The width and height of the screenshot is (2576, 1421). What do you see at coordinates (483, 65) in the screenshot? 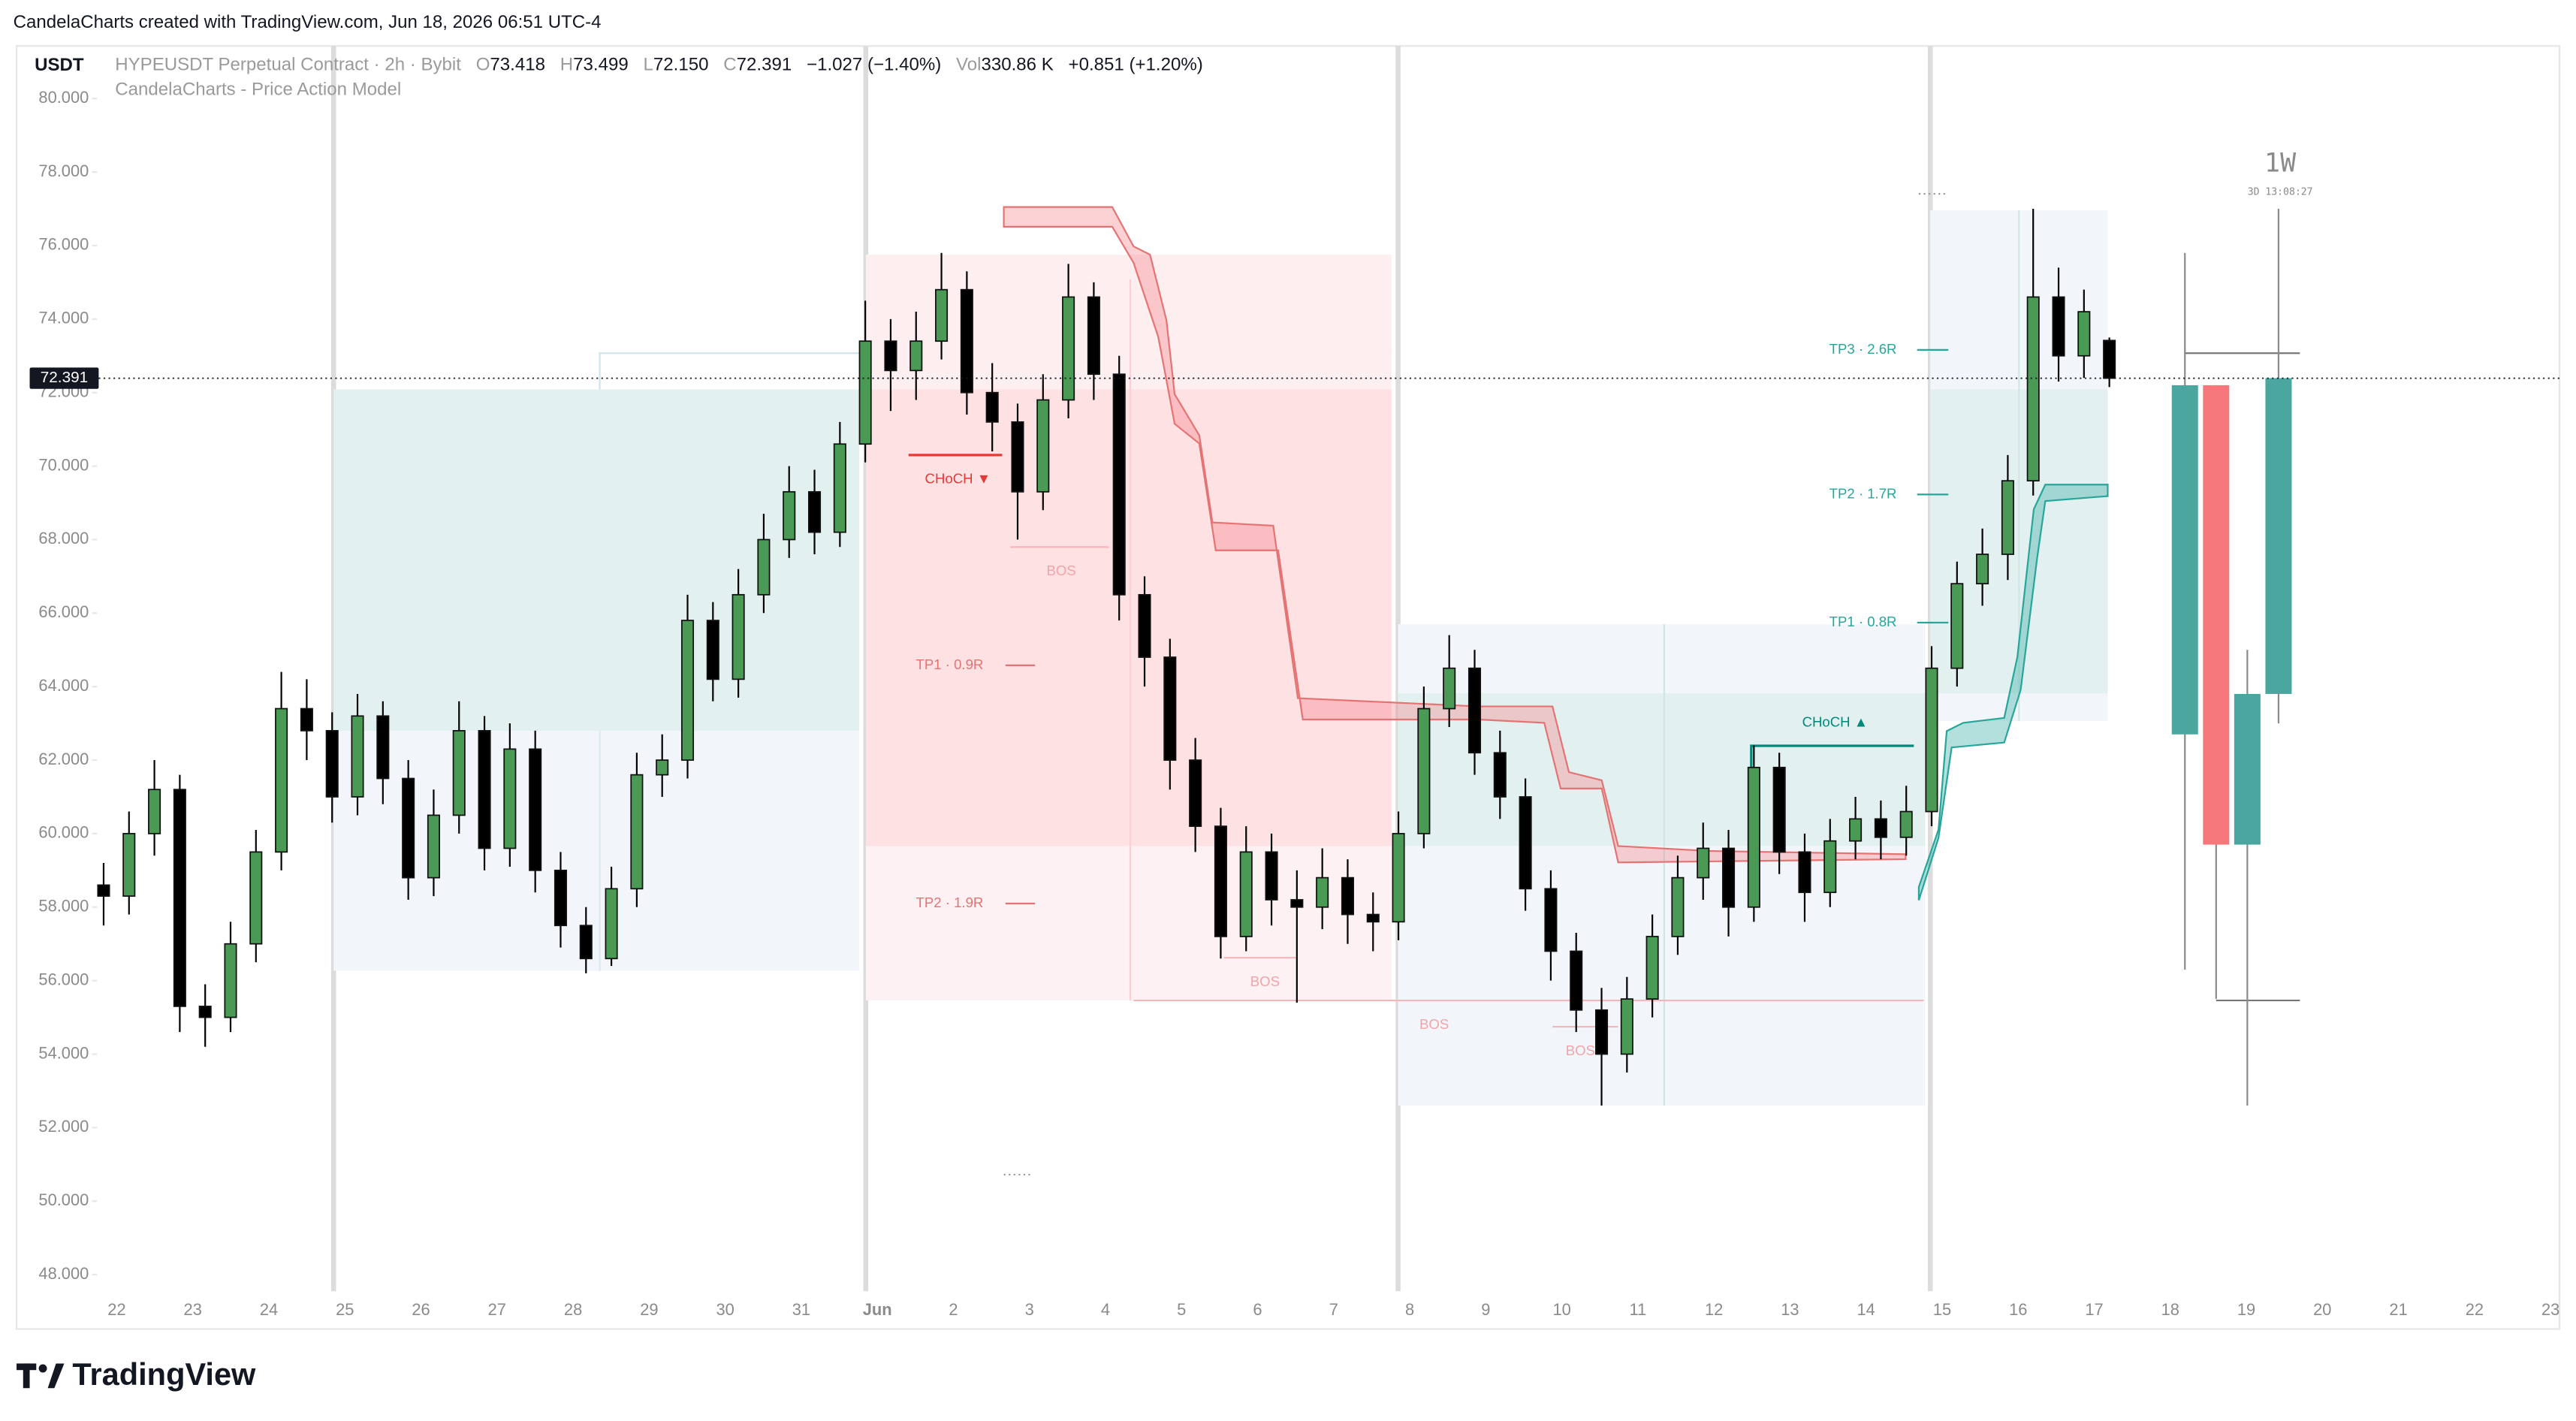
I see `legend-key: O` at bounding box center [483, 65].